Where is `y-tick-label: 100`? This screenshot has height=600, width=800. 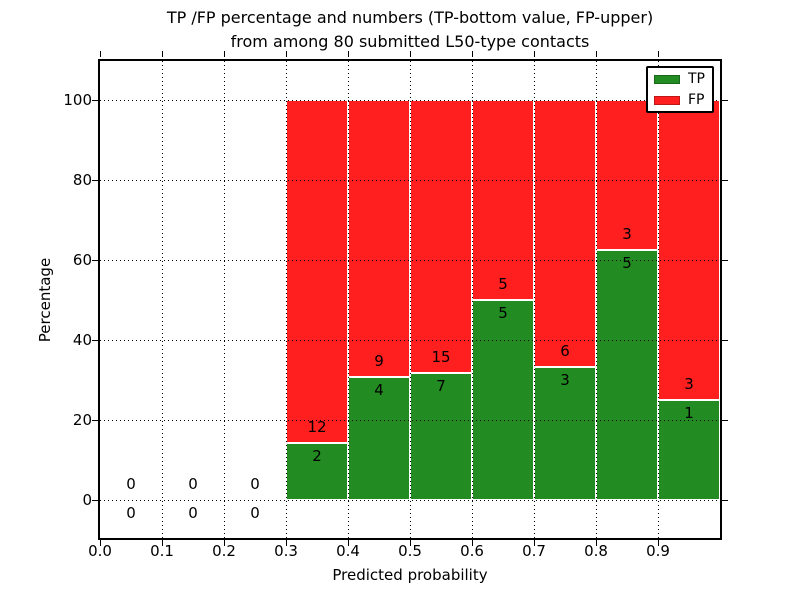 y-tick-label: 100 is located at coordinates (77, 100).